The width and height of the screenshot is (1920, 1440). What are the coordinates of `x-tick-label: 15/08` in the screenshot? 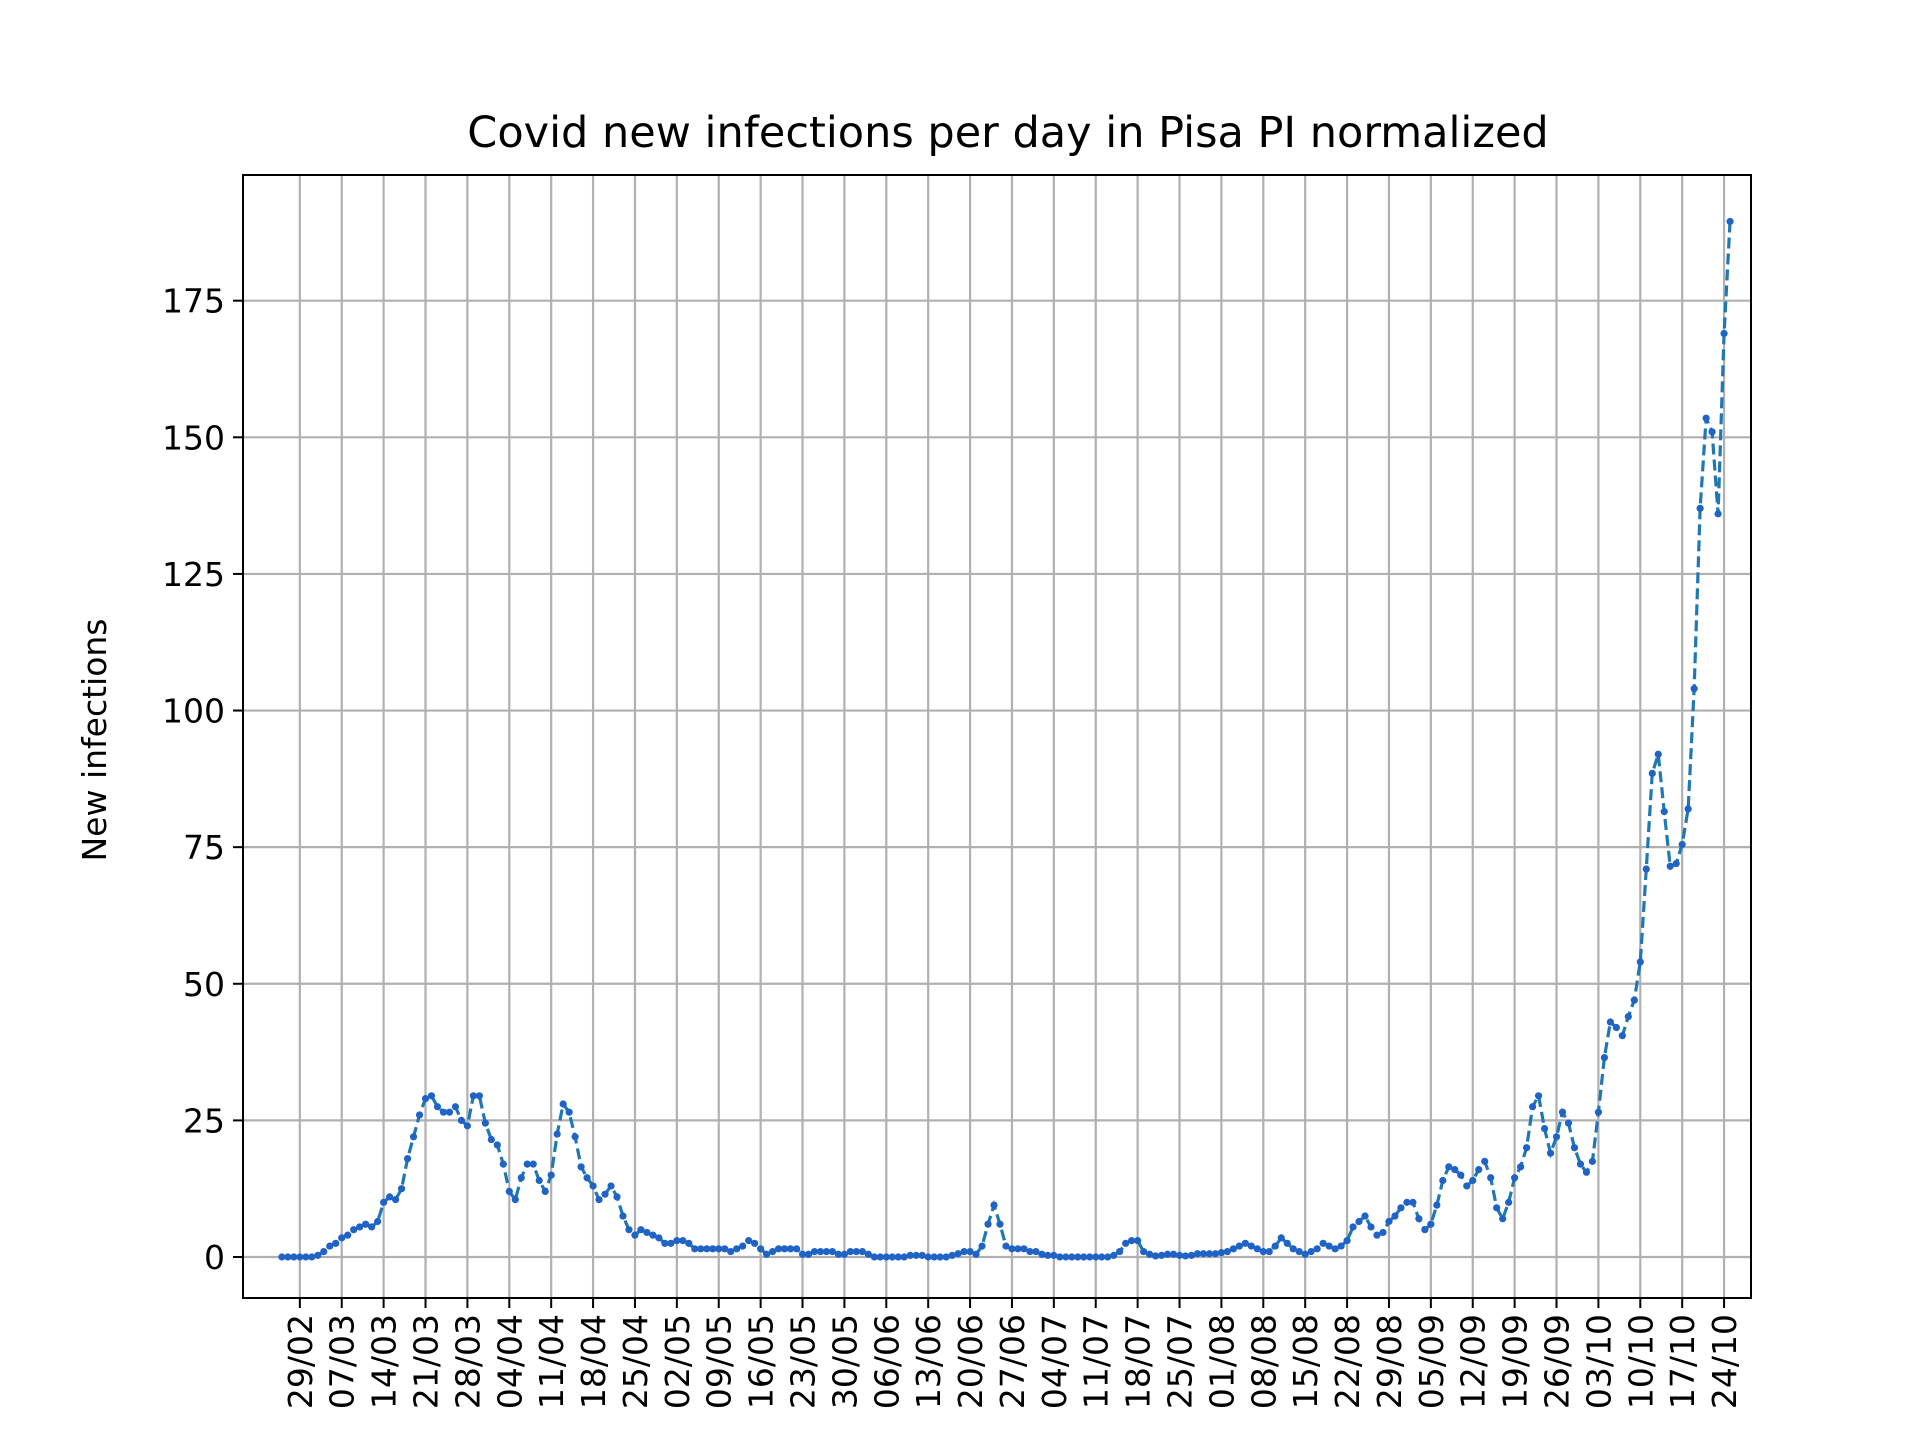 It's located at (1305, 1361).